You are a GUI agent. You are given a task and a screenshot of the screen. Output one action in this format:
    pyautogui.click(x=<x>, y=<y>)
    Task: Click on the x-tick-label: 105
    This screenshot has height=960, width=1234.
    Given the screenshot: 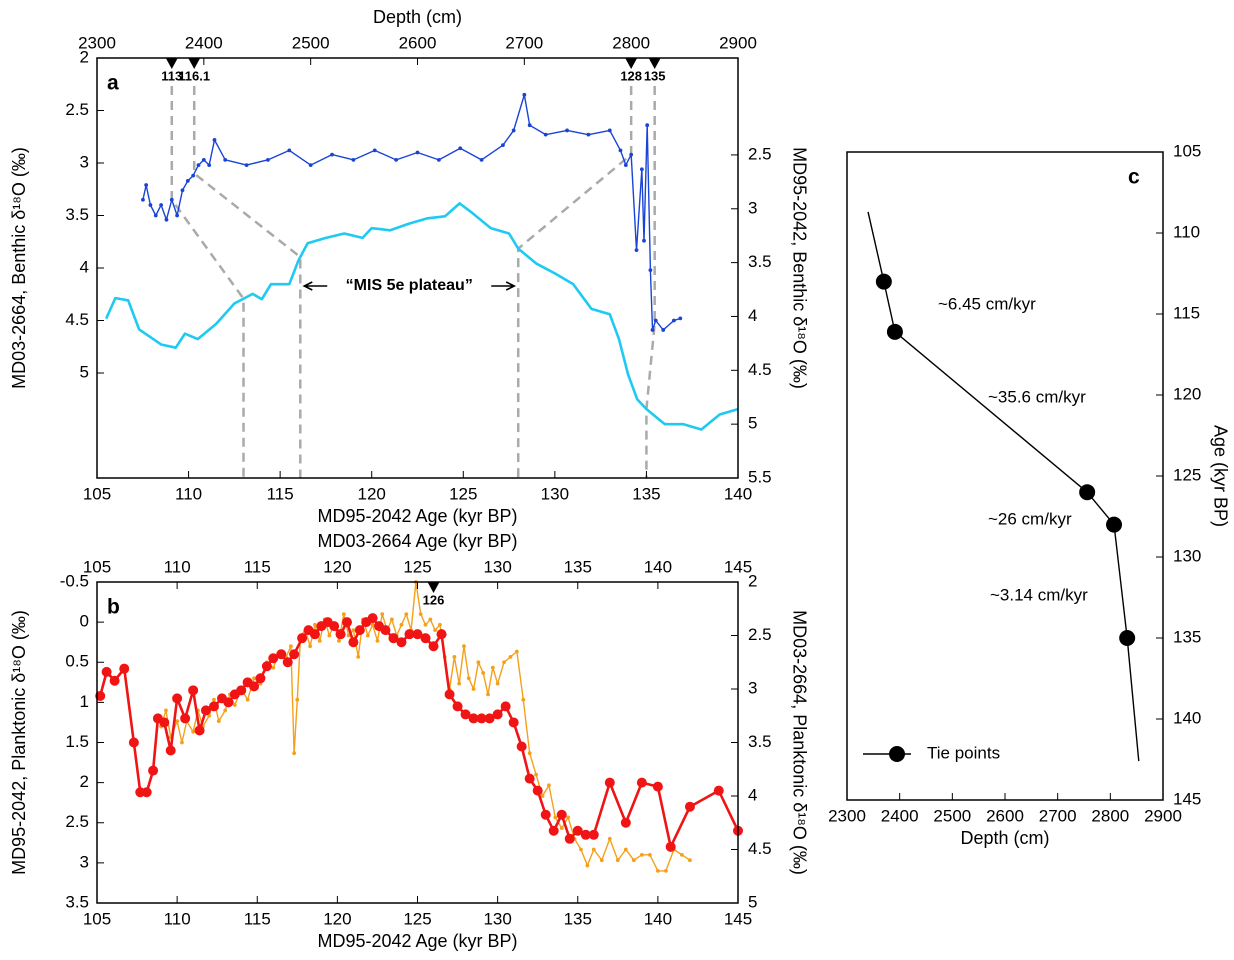 What is the action you would take?
    pyautogui.click(x=97, y=918)
    